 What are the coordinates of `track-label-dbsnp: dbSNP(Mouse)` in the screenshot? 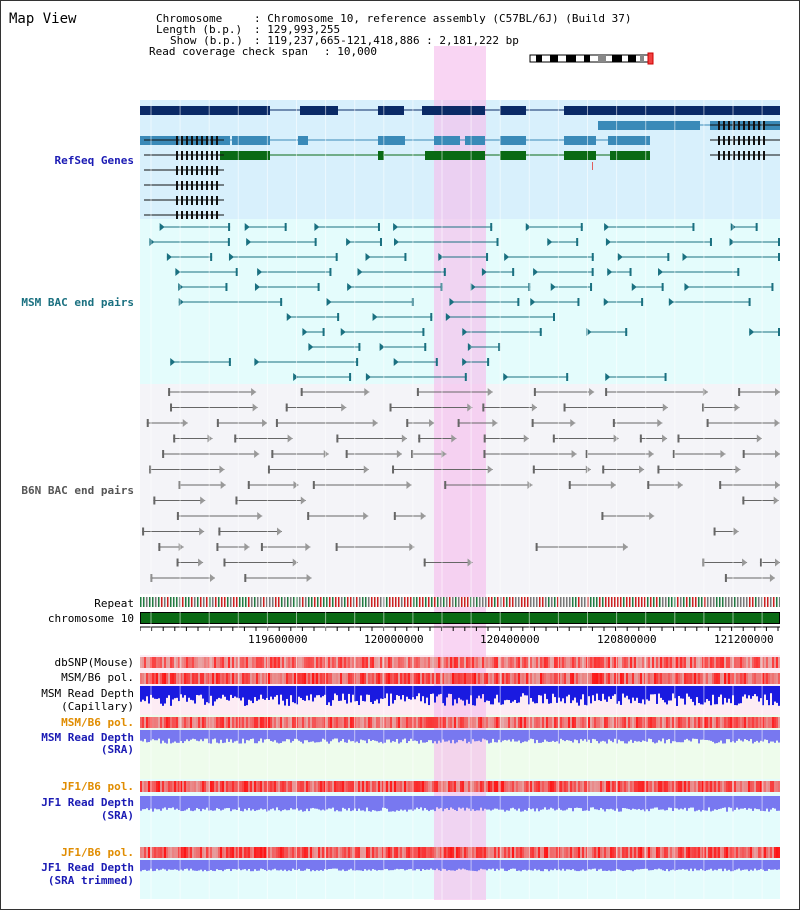 It's located at (94, 662).